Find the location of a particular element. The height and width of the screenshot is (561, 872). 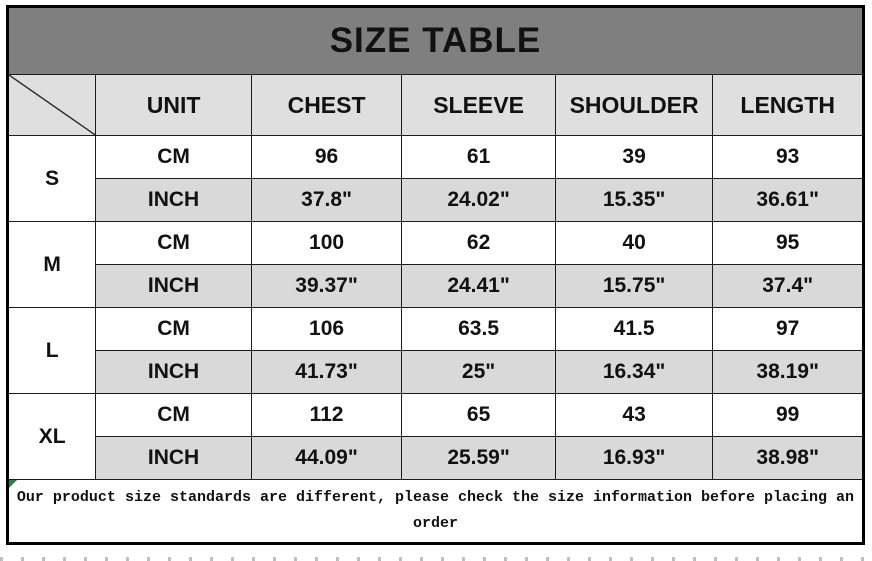

value-cell: 37.8" is located at coordinates (326, 200).